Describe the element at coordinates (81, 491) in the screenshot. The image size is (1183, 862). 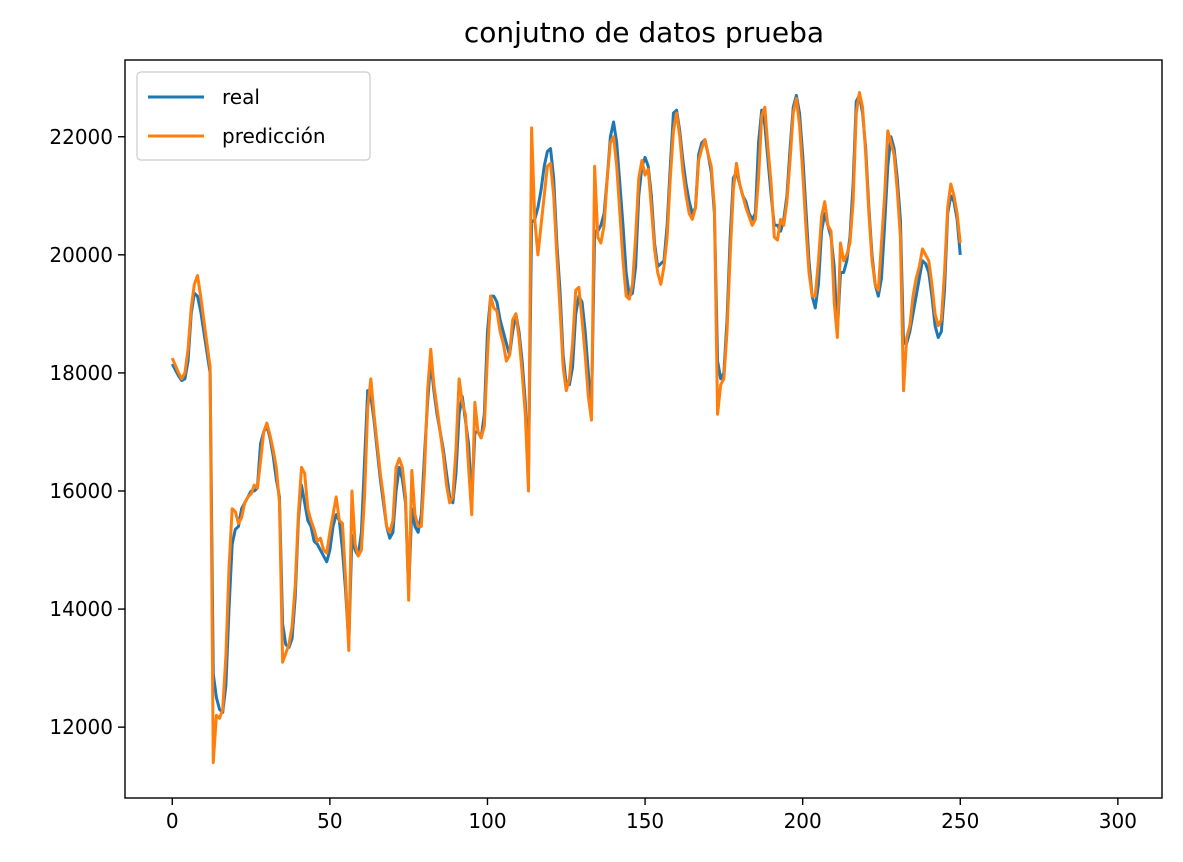
I see `y-tick-label: 16000` at that location.